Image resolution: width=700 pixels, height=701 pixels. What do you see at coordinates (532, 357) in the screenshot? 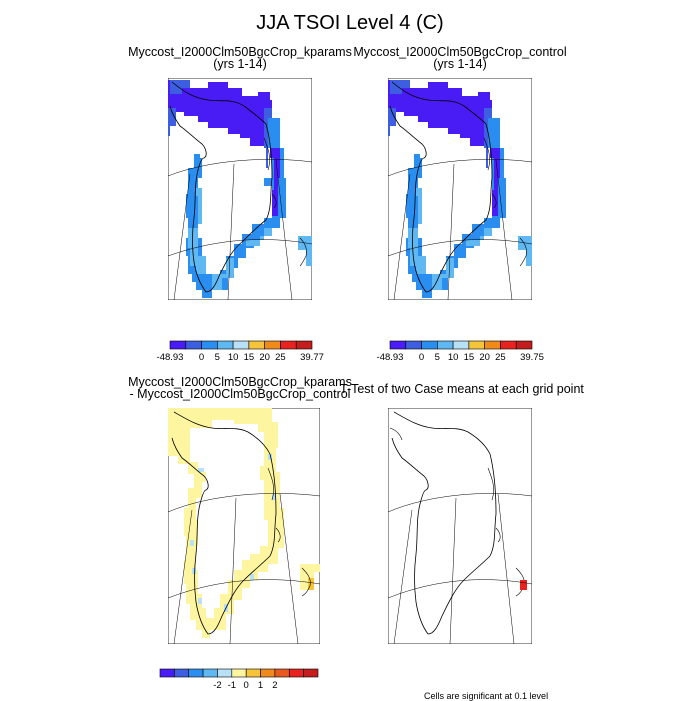
I see `colorbar-top-right-label: 39.75` at bounding box center [532, 357].